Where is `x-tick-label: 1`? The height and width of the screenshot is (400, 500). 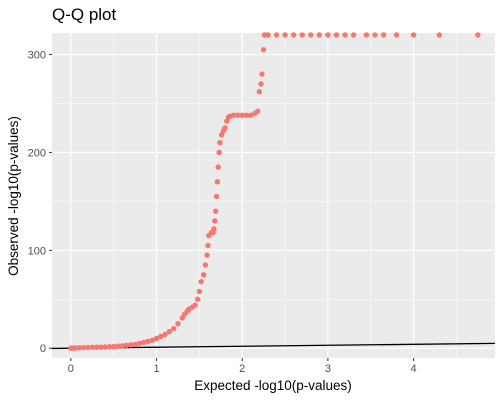 x-tick-label: 1 is located at coordinates (156, 369).